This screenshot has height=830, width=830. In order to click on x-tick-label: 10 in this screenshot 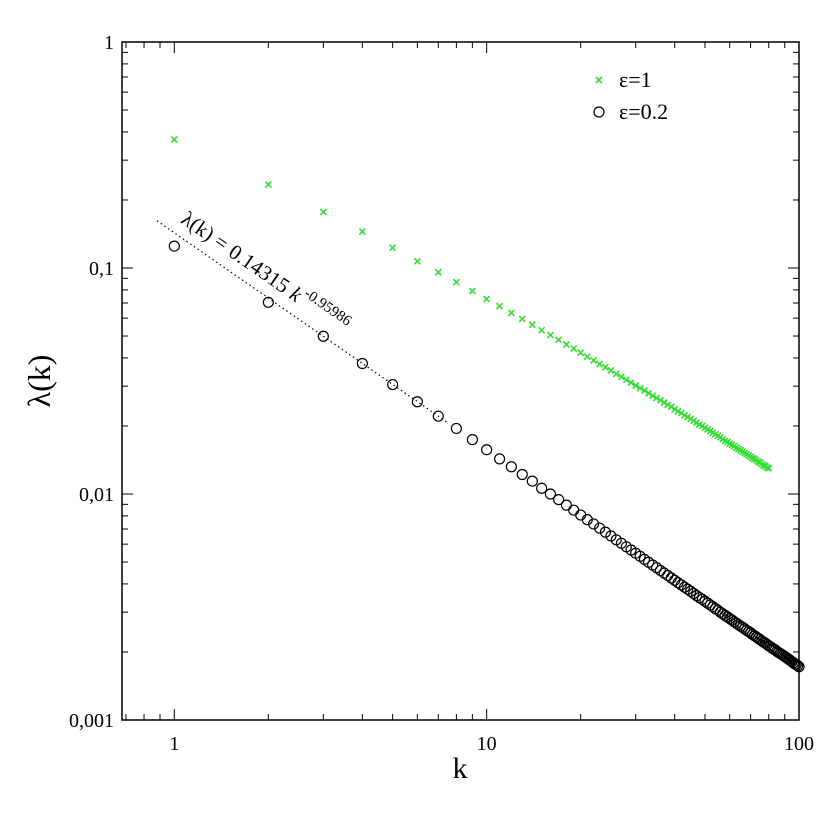, I will do `click(487, 744)`.